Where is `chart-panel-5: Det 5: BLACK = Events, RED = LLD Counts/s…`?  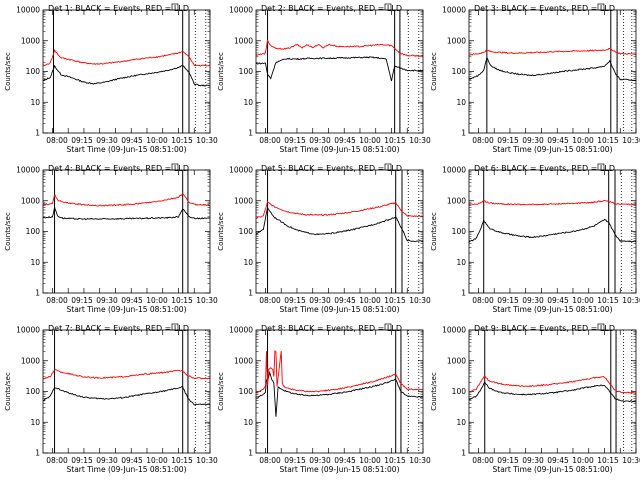 chart-panel-5: Det 5: BLACK = Events, RED = LLD Counts/s… is located at coordinates (324, 238).